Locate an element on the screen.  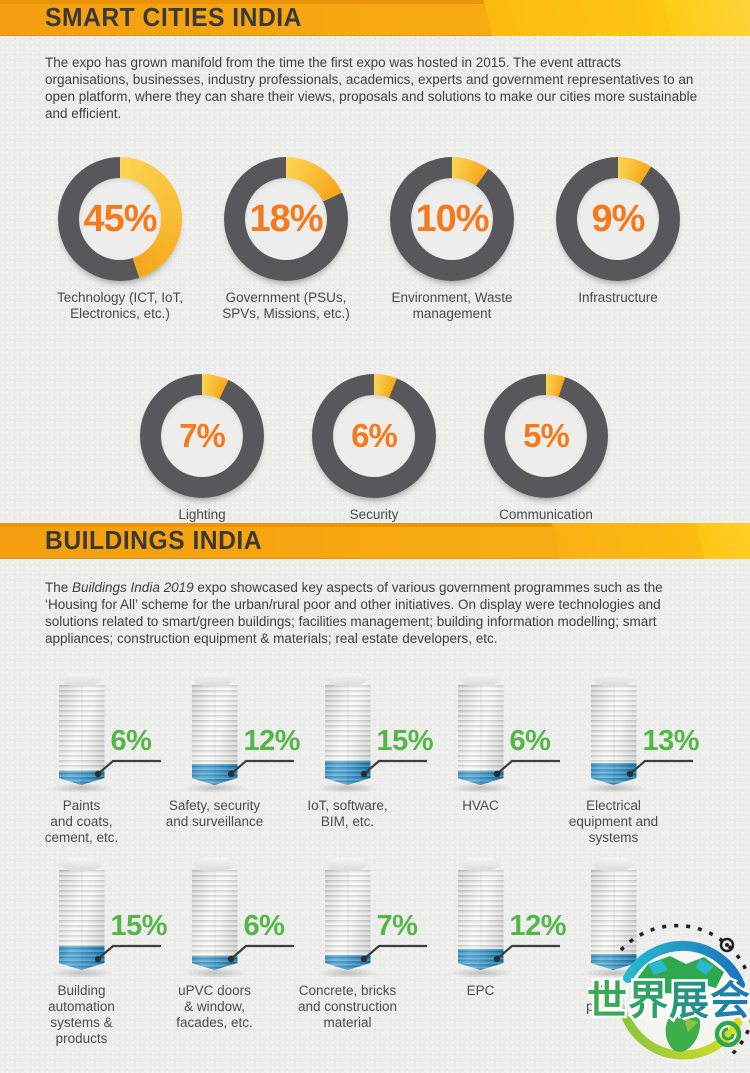
donut-value-label: 7% is located at coordinates (202, 435).